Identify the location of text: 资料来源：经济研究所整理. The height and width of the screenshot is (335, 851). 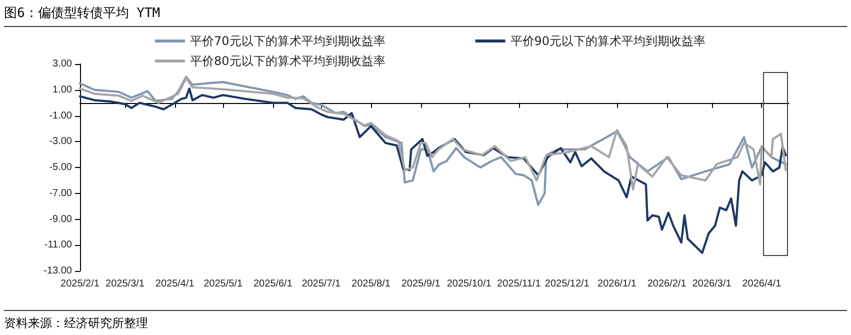
(425, 321).